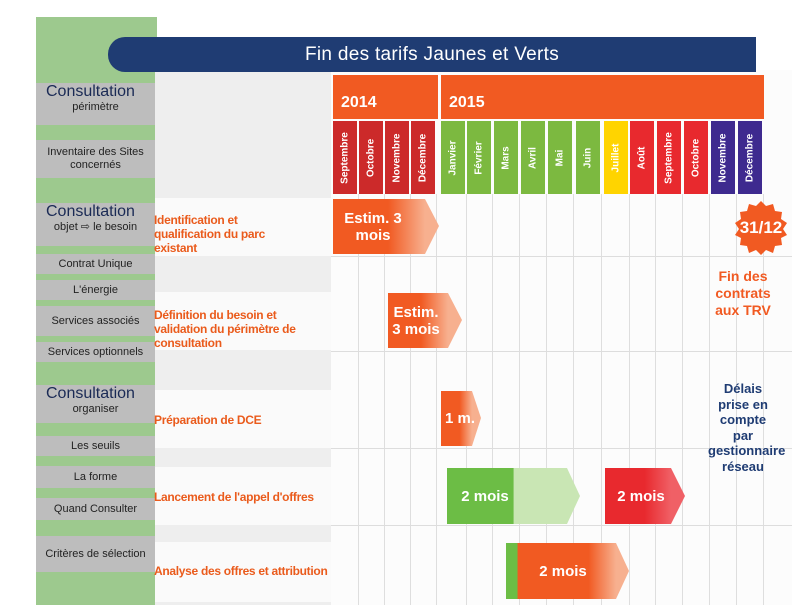 This screenshot has height=612, width=792. I want to click on sidebar-item-inventaire: Inventaire des Sites concernés, so click(95, 159).